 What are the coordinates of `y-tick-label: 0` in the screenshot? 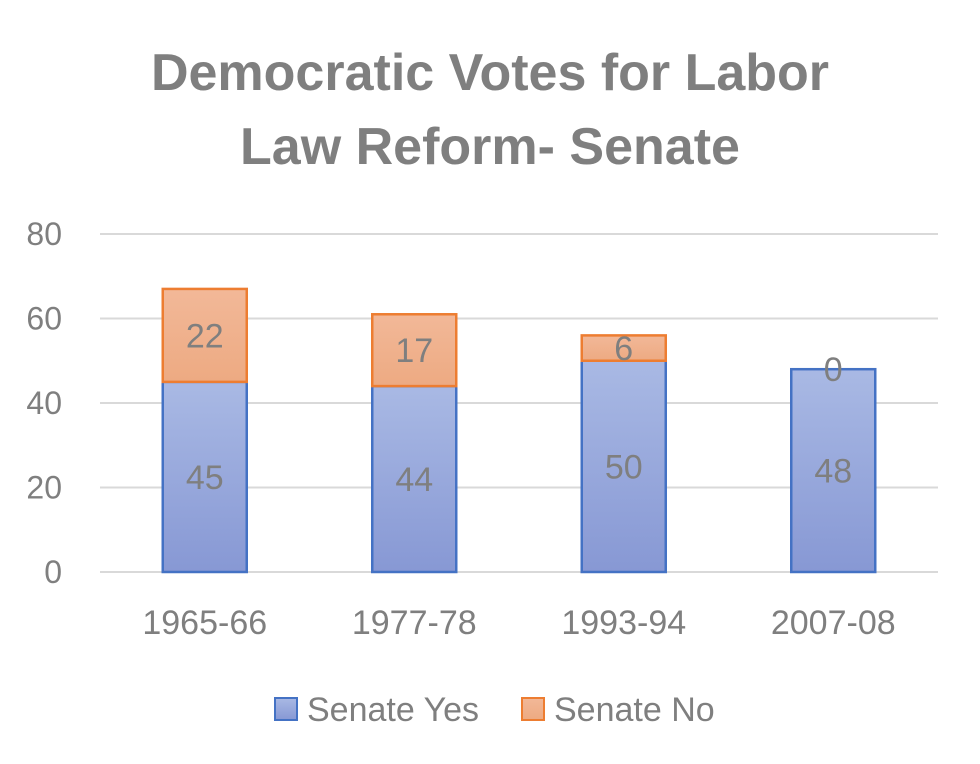 It's located at (53, 572).